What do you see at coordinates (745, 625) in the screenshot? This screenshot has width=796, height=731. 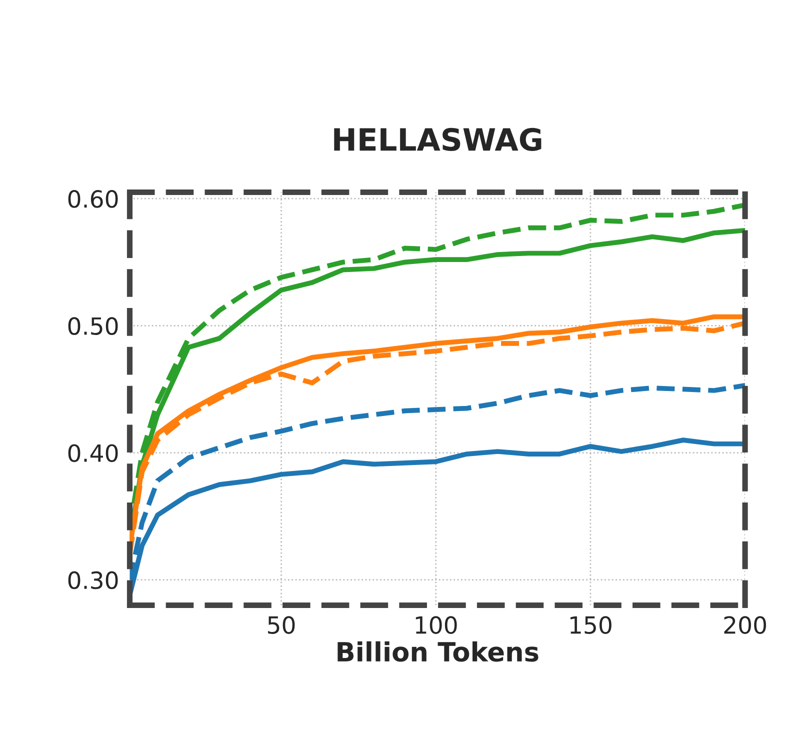 I see `x-tick-label: 200` at bounding box center [745, 625].